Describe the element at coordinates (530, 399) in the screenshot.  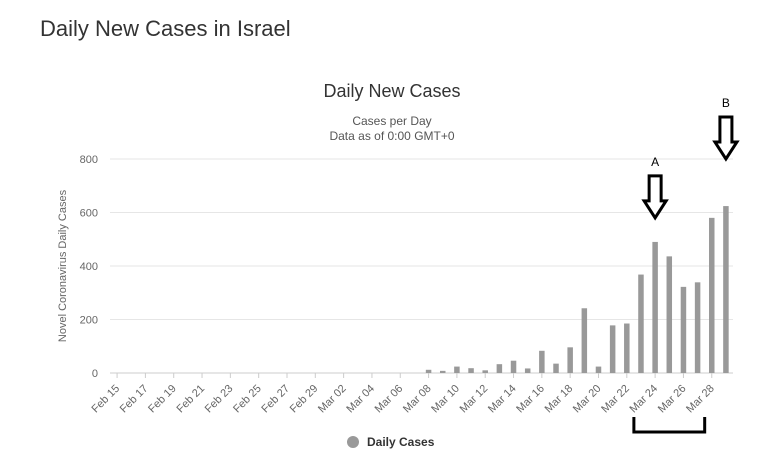
I see `x-tick-label: Mar 16` at that location.